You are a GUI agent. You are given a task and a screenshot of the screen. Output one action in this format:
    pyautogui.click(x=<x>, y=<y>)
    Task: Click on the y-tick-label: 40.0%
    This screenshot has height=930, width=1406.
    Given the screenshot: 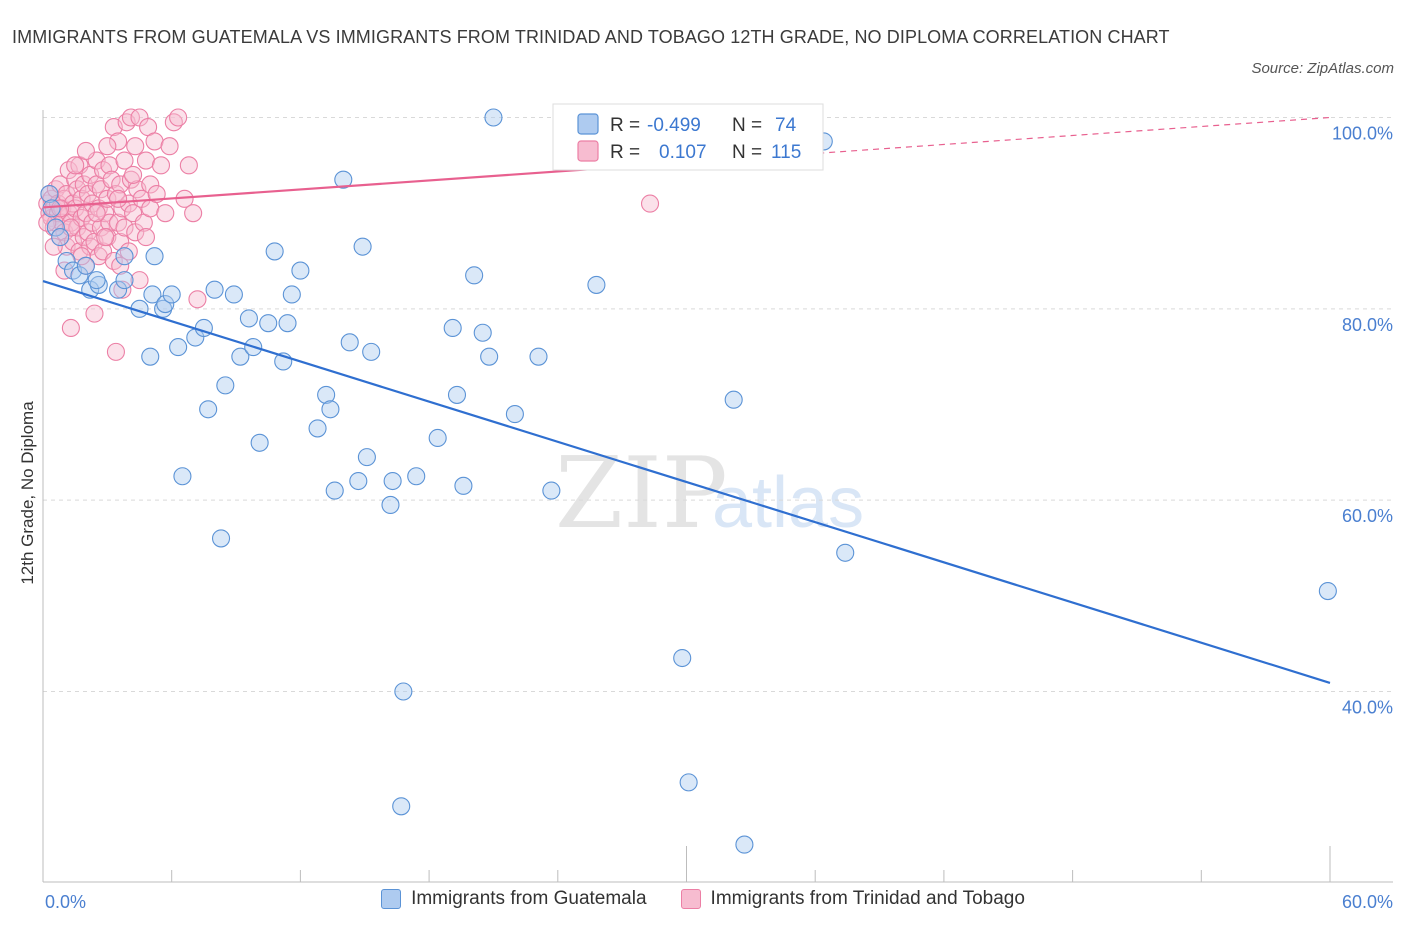 What is the action you would take?
    pyautogui.click(x=1367, y=708)
    